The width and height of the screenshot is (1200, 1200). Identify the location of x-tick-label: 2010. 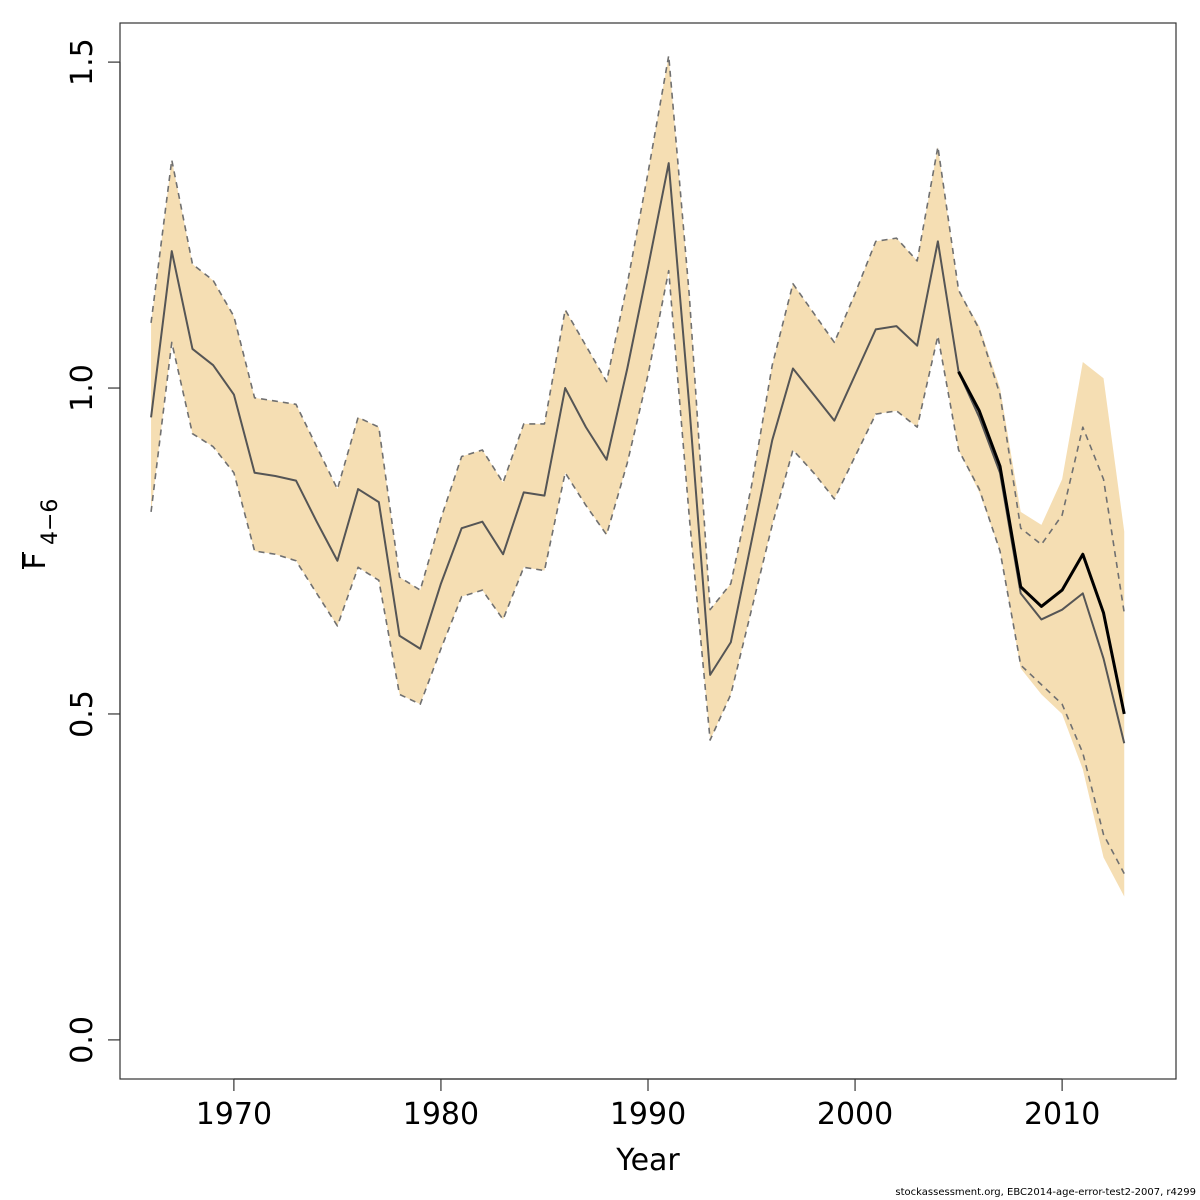
(1062, 1114).